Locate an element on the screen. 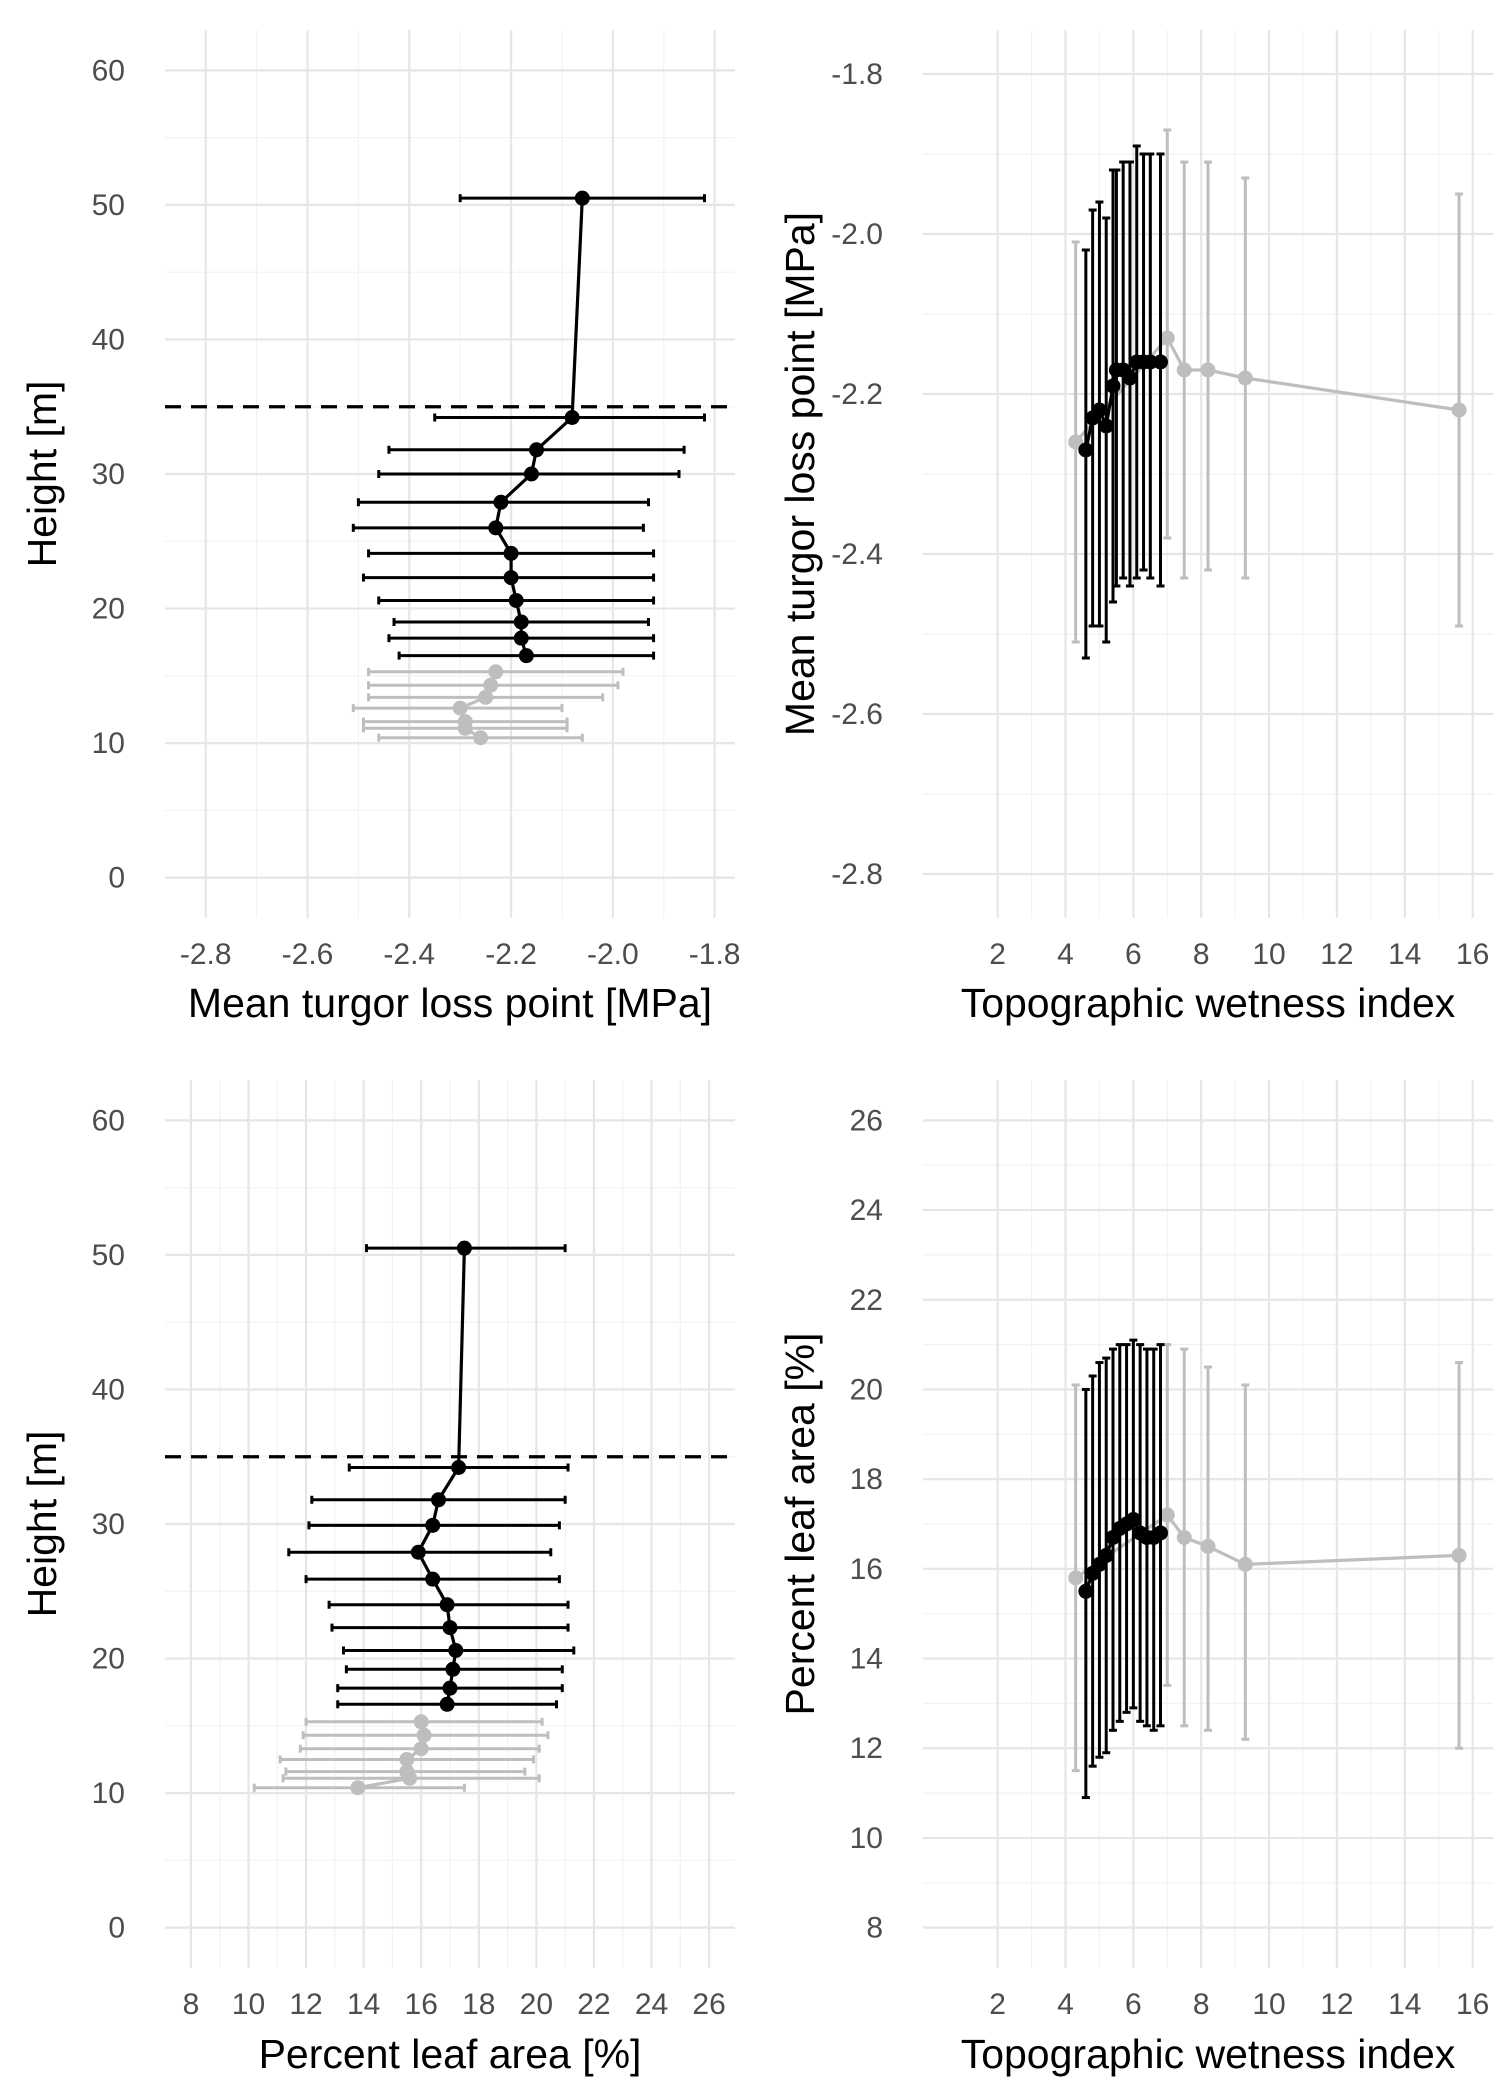  y-axis-title: Mean turgor loss point [MPa] is located at coordinates (800, 474).